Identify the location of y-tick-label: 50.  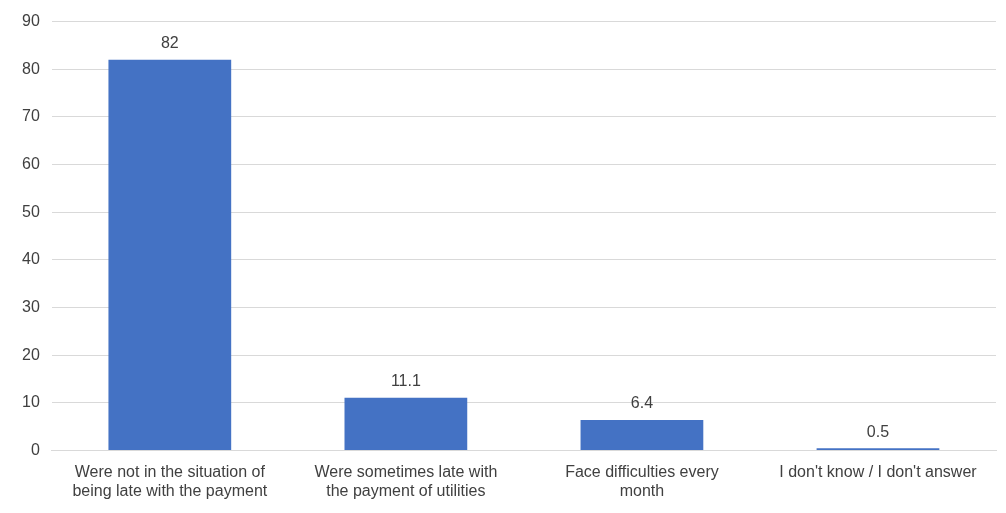
(31, 211).